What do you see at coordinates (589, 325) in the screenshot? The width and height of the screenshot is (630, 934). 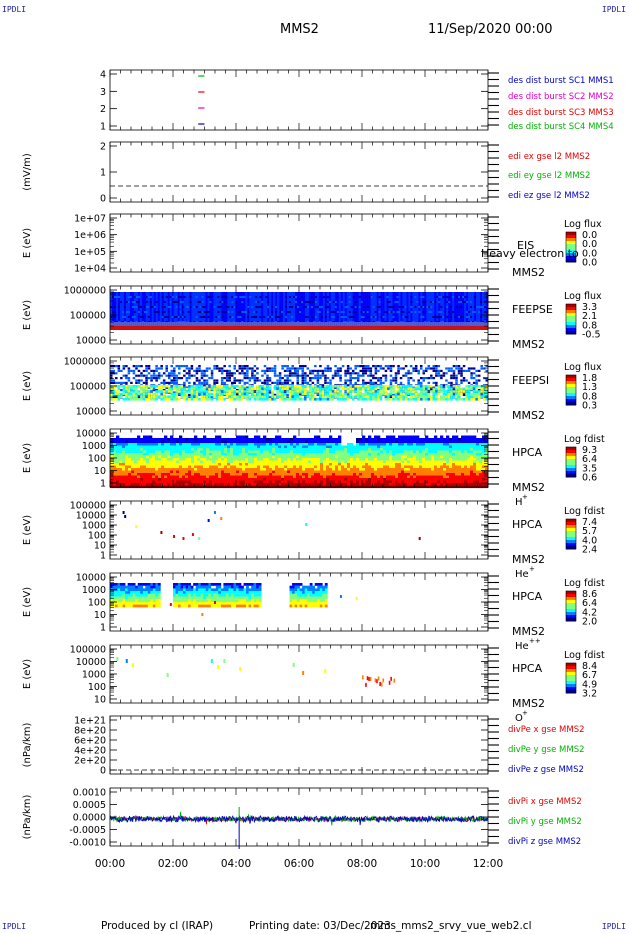 I see `colorbar-tick: 0.8` at bounding box center [589, 325].